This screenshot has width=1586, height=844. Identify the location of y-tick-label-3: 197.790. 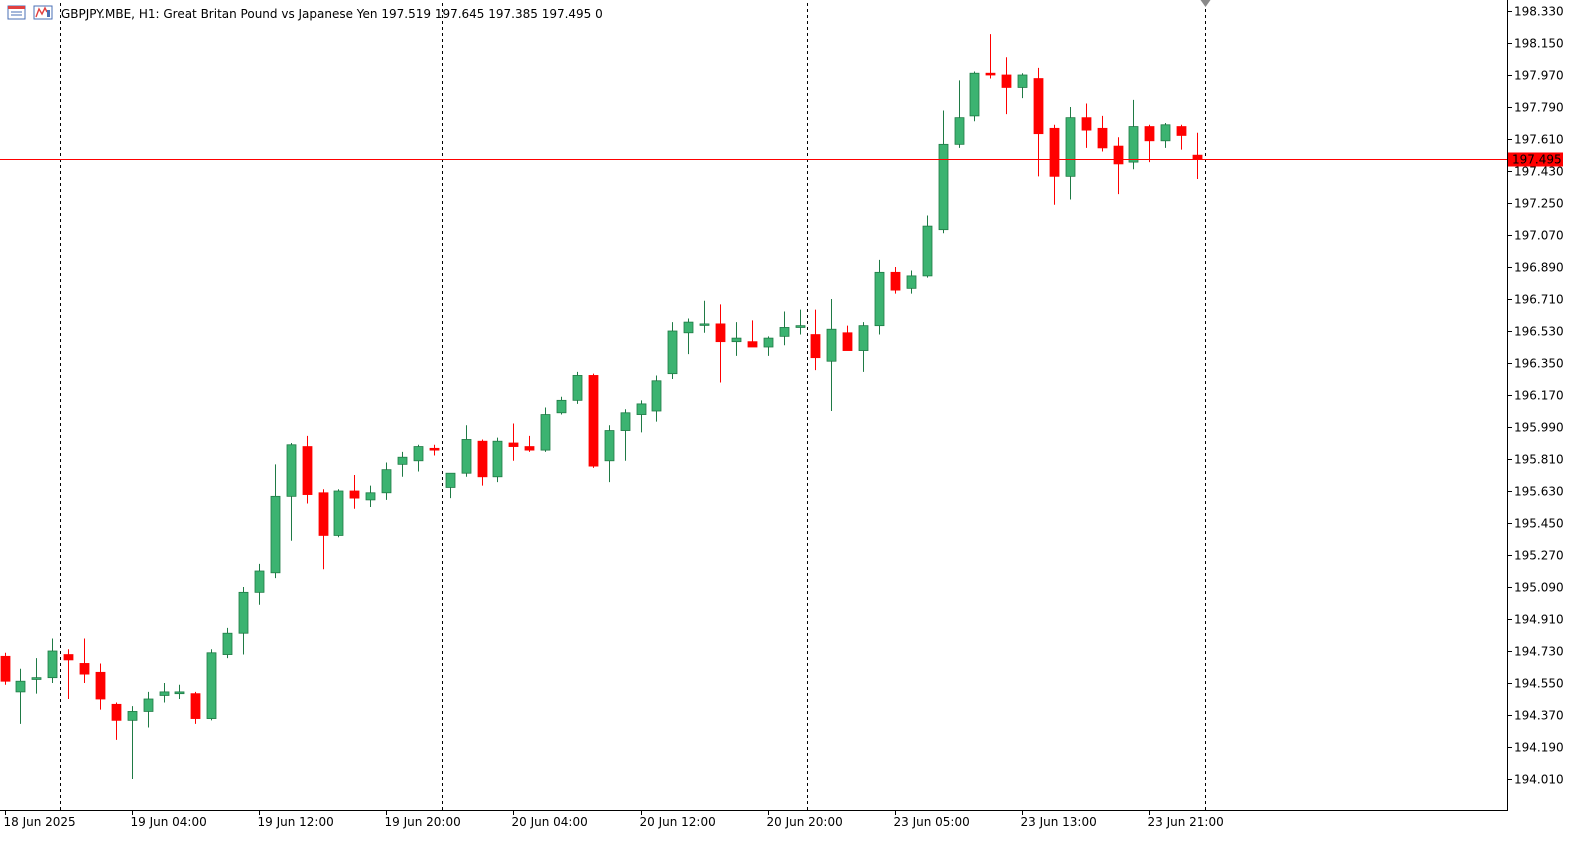
(1539, 108).